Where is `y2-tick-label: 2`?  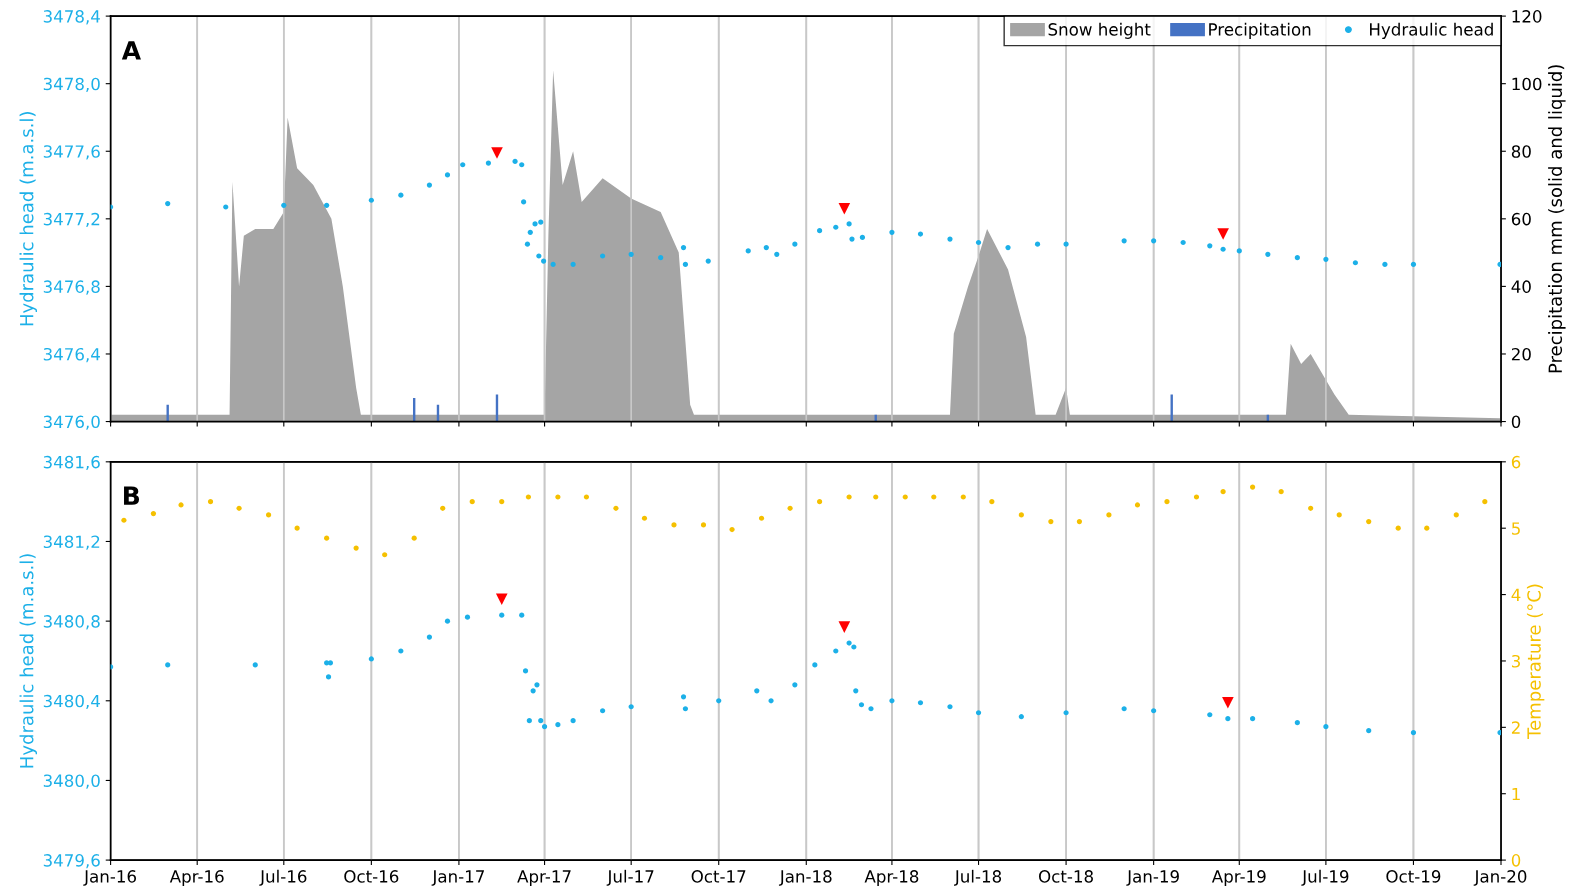
y2-tick-label: 2 is located at coordinates (1515, 727).